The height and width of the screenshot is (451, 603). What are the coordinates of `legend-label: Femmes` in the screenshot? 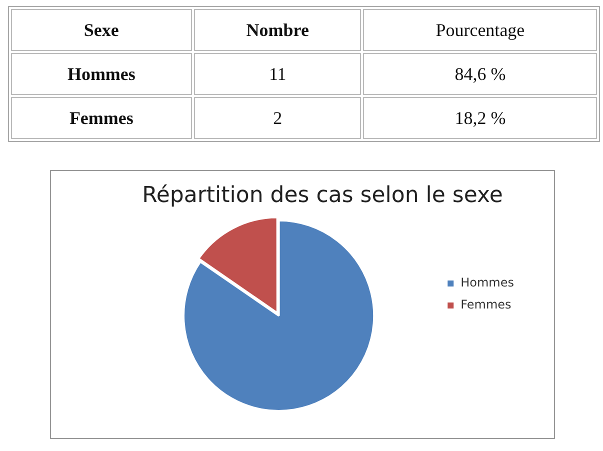 It's located at (486, 305).